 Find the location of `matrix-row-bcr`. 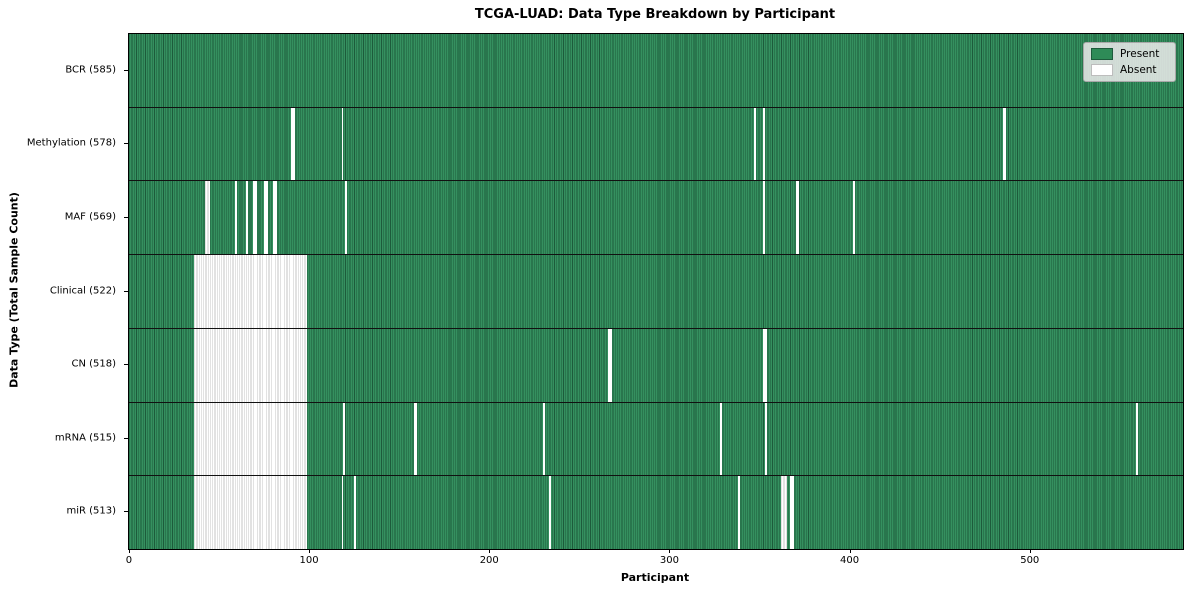

matrix-row-bcr is located at coordinates (656, 71).